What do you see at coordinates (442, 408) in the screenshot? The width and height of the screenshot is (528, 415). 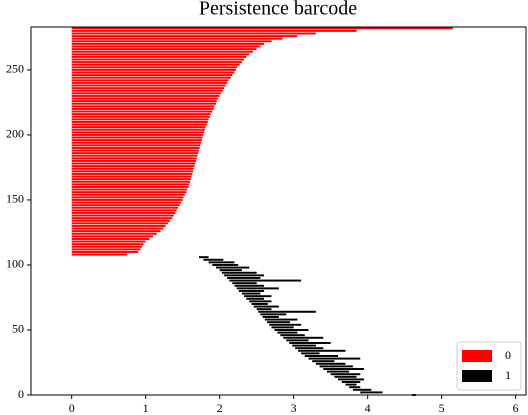 I see `x-tick-label: 5` at bounding box center [442, 408].